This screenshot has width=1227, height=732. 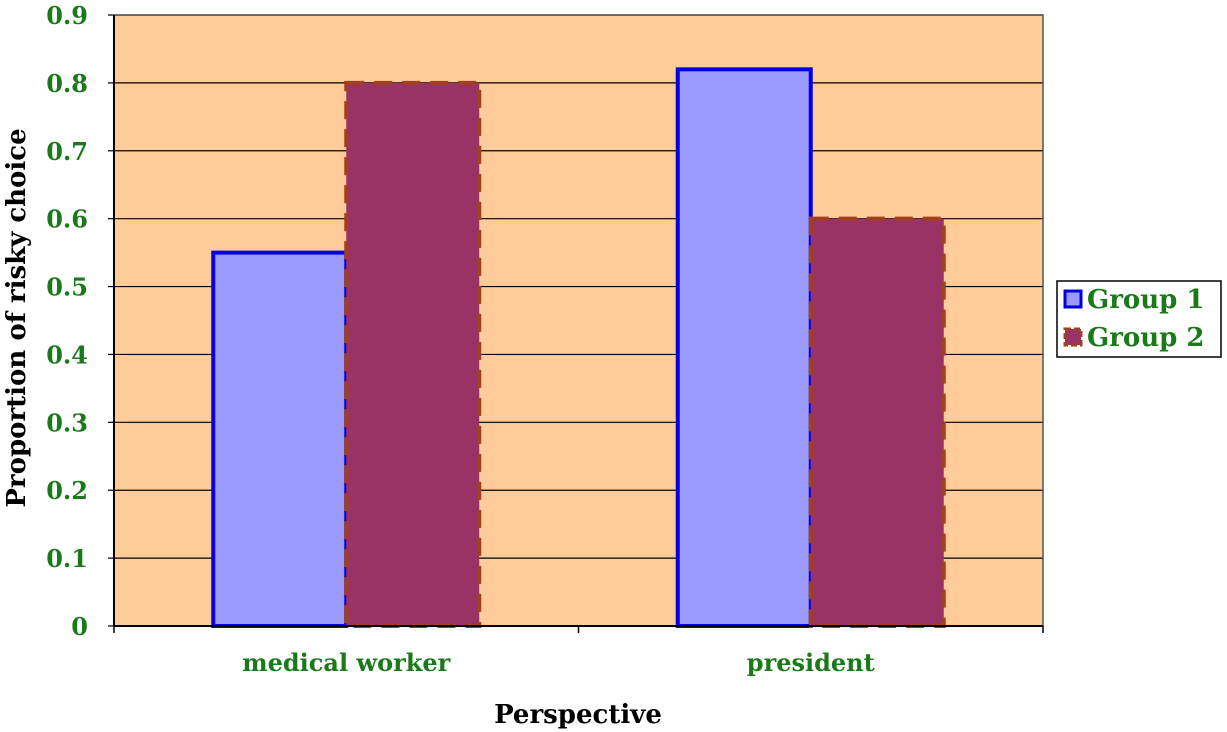 I want to click on y-tick-label: 0.7, so click(x=67, y=151).